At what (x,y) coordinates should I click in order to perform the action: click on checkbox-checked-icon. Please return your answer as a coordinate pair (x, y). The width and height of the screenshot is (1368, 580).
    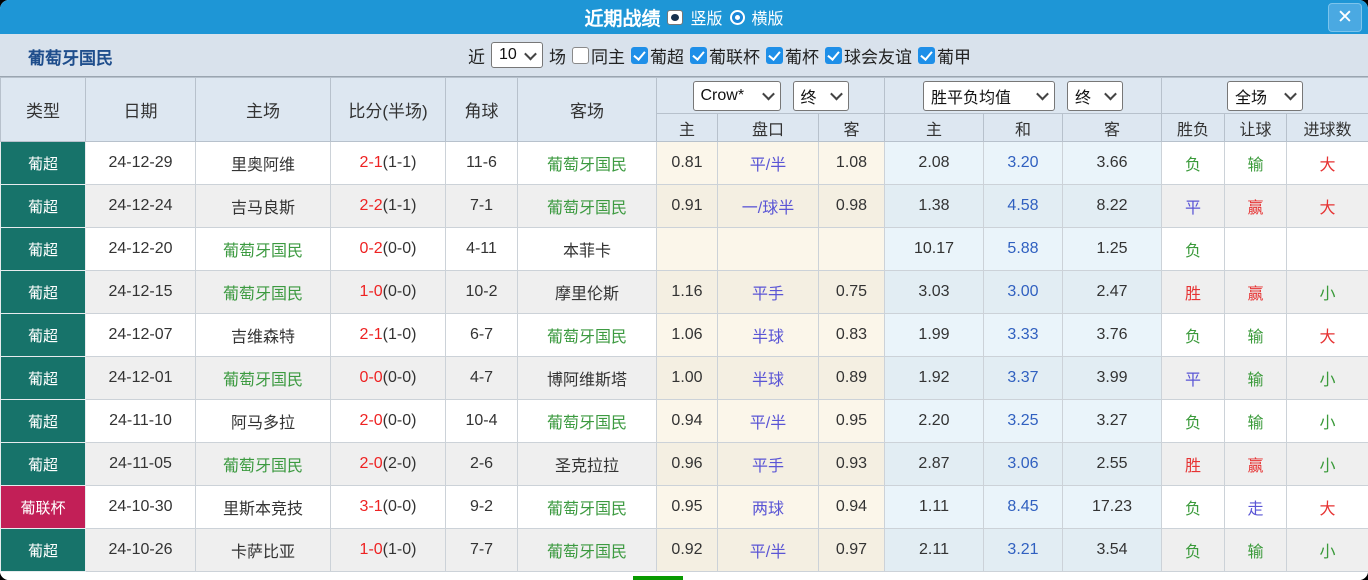
    Looking at the image, I should click on (639, 55).